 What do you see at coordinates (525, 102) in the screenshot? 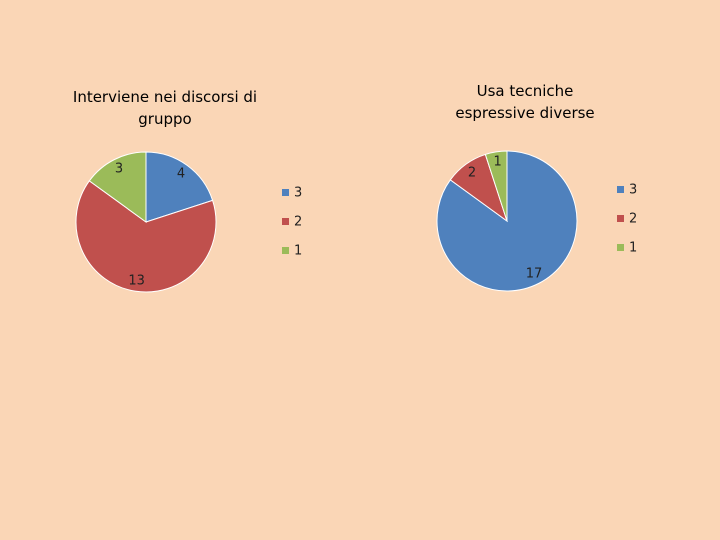
I see `chart-title: Usa tecniche espressive diverse` at bounding box center [525, 102].